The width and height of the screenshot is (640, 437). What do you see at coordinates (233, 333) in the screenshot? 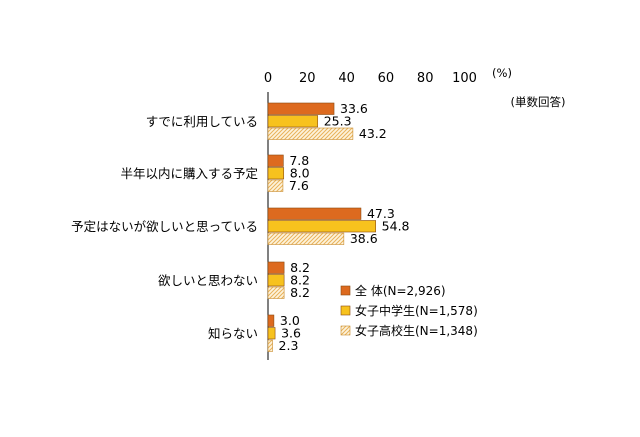
I see `category-label: 知らない` at bounding box center [233, 333].